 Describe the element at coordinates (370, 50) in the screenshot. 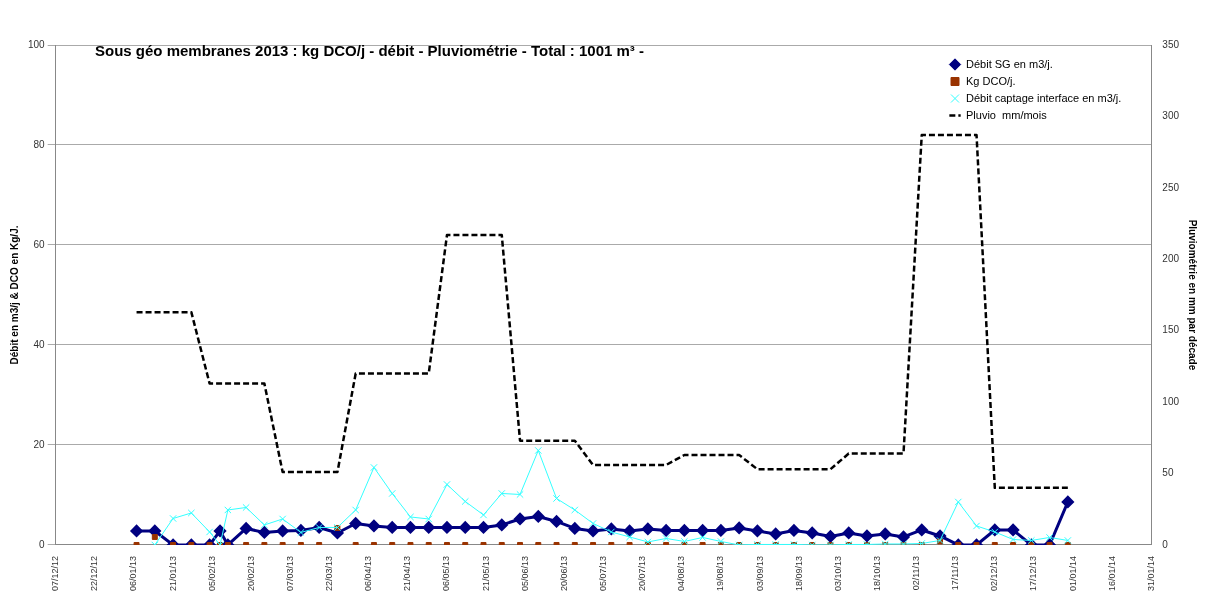

I see `chart-title: Sous géo membranes 2013 : kg DCO/j - débit - Pluviométrie - Total : 1001 m³ -` at that location.